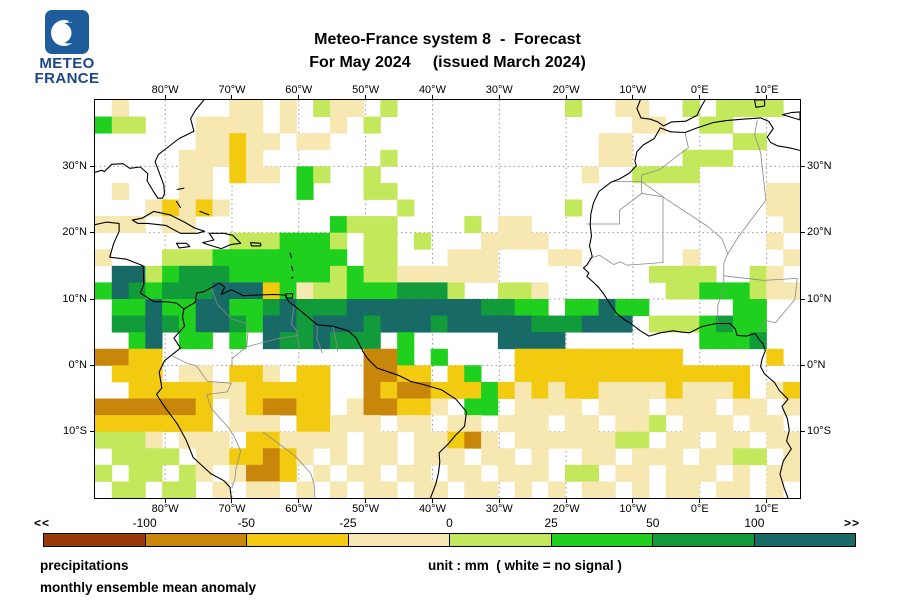 Image resolution: width=900 pixels, height=600 pixels. I want to click on lon-tick-label: 80°W, so click(165, 509).